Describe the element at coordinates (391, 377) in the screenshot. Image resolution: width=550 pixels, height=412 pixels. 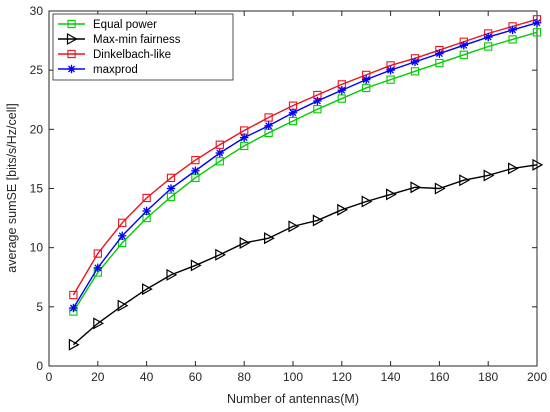
I see `x-tick-label: 140` at that location.